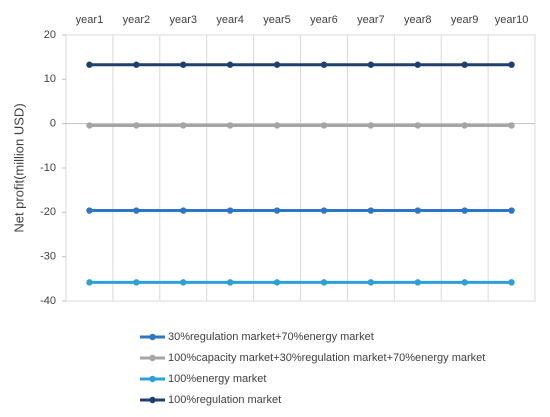 The width and height of the screenshot is (550, 417). Describe the element at coordinates (324, 20) in the screenshot. I see `x-tick-label: year6` at that location.